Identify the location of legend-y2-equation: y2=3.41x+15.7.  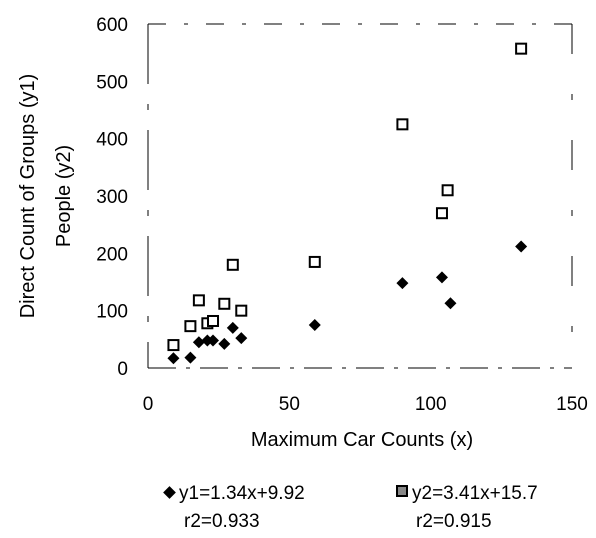
(475, 493).